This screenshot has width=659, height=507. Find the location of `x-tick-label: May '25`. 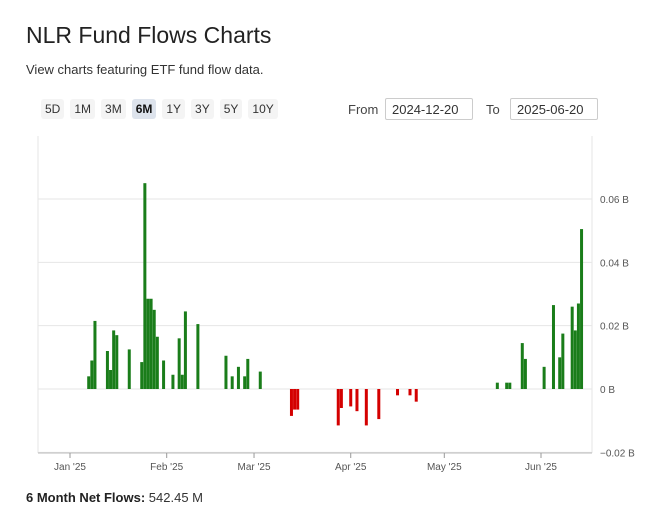

x-tick-label: May '25 is located at coordinates (444, 467).